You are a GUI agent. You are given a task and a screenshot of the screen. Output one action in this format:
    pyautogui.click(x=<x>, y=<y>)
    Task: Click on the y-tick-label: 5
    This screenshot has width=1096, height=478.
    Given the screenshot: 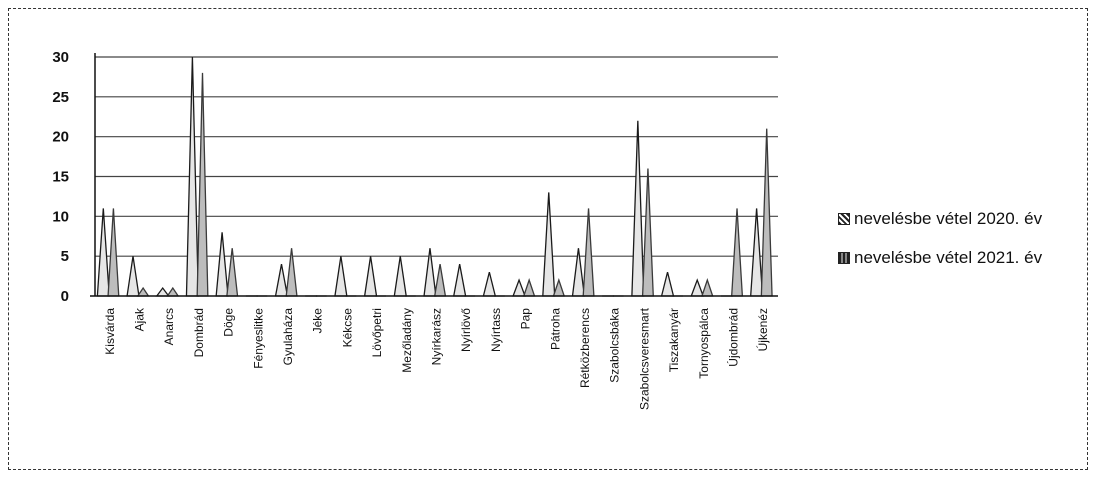 What is the action you would take?
    pyautogui.click(x=65, y=256)
    